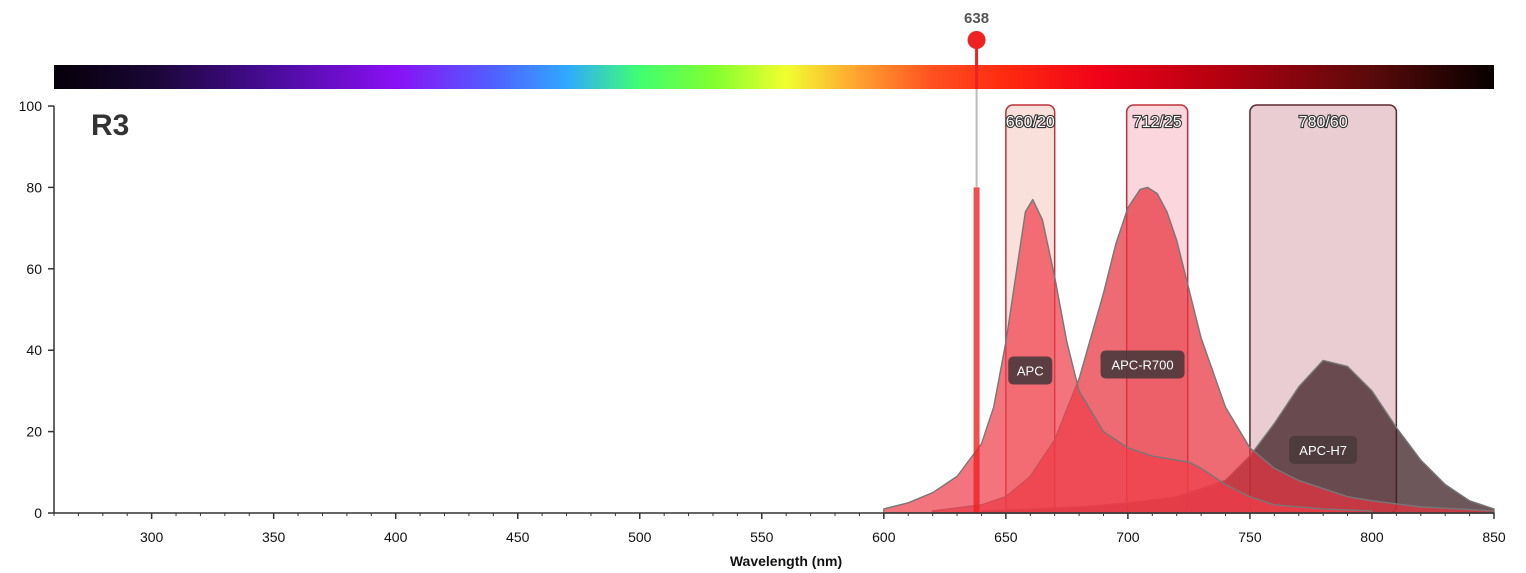 This screenshot has height=573, width=1526. What do you see at coordinates (274, 537) in the screenshot?
I see `x-tick-label-350: 350` at bounding box center [274, 537].